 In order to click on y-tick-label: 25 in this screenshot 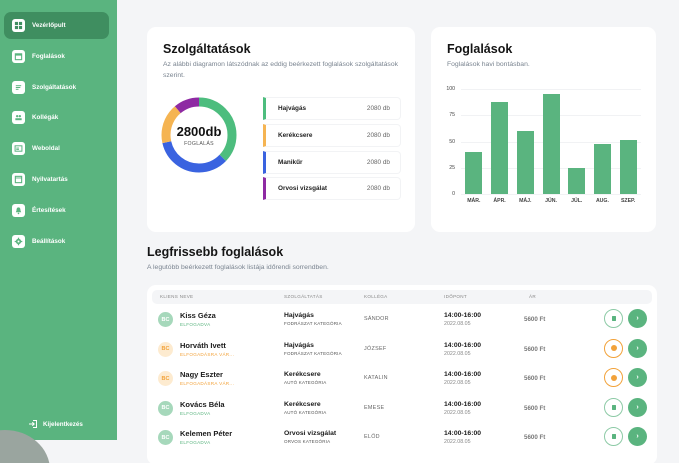, I will do `click(452, 167)`.